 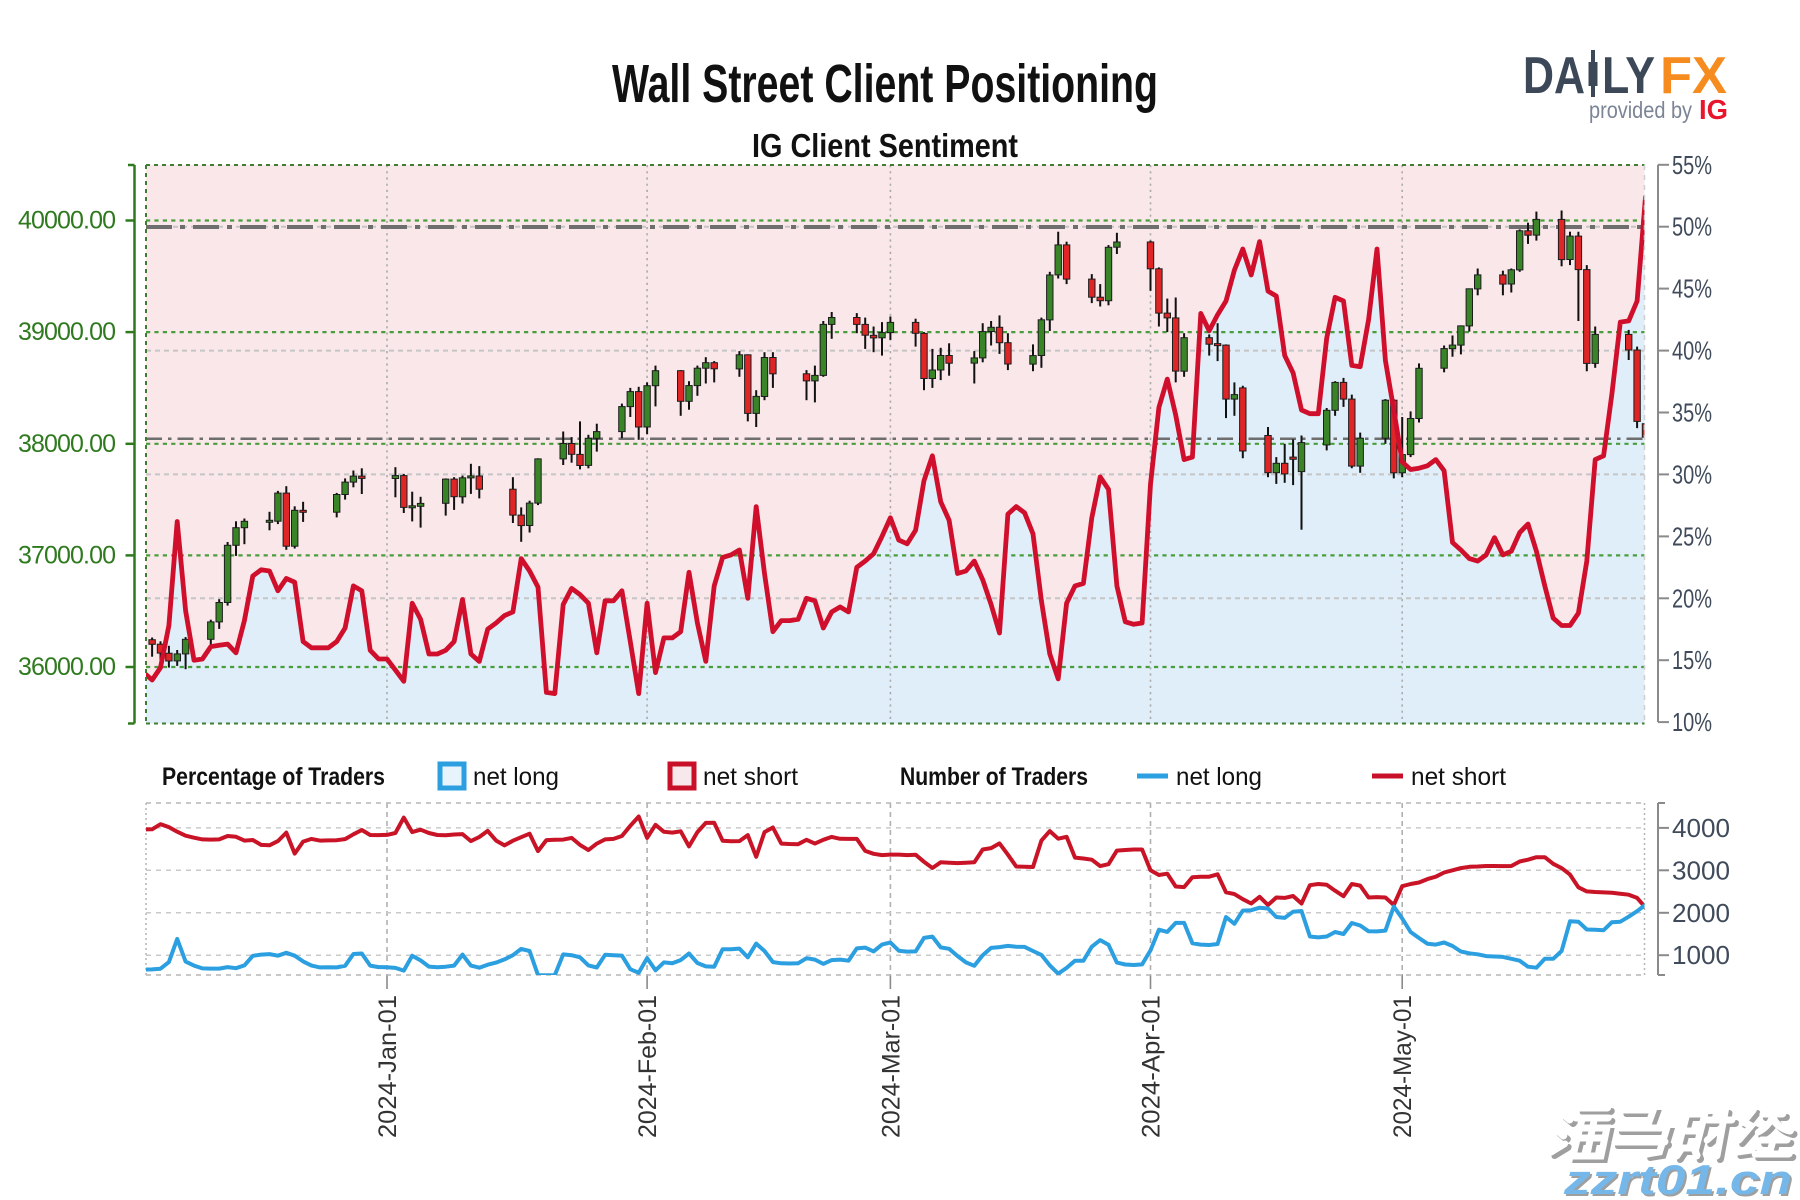 What do you see at coordinates (1152, 1066) in the screenshot?
I see `svg-text: 2024-Apr-01` at bounding box center [1152, 1066].